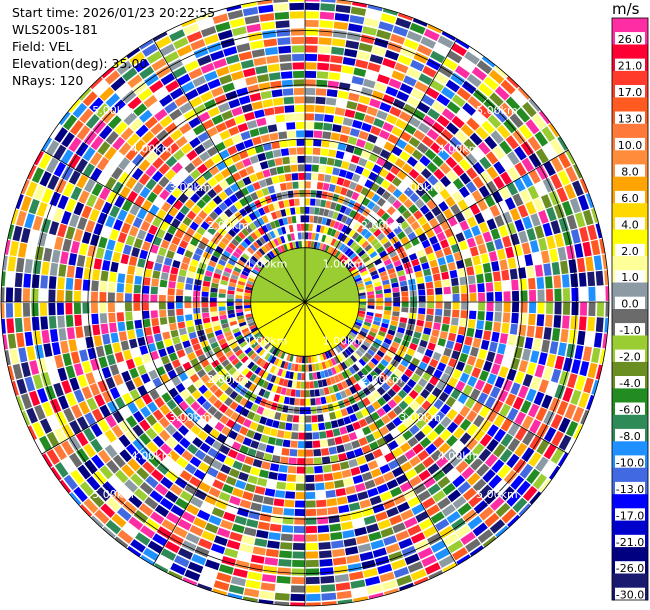 The height and width of the screenshot is (610, 650). What do you see at coordinates (42, 46) in the screenshot?
I see `field-text: Field: VEL` at bounding box center [42, 46].